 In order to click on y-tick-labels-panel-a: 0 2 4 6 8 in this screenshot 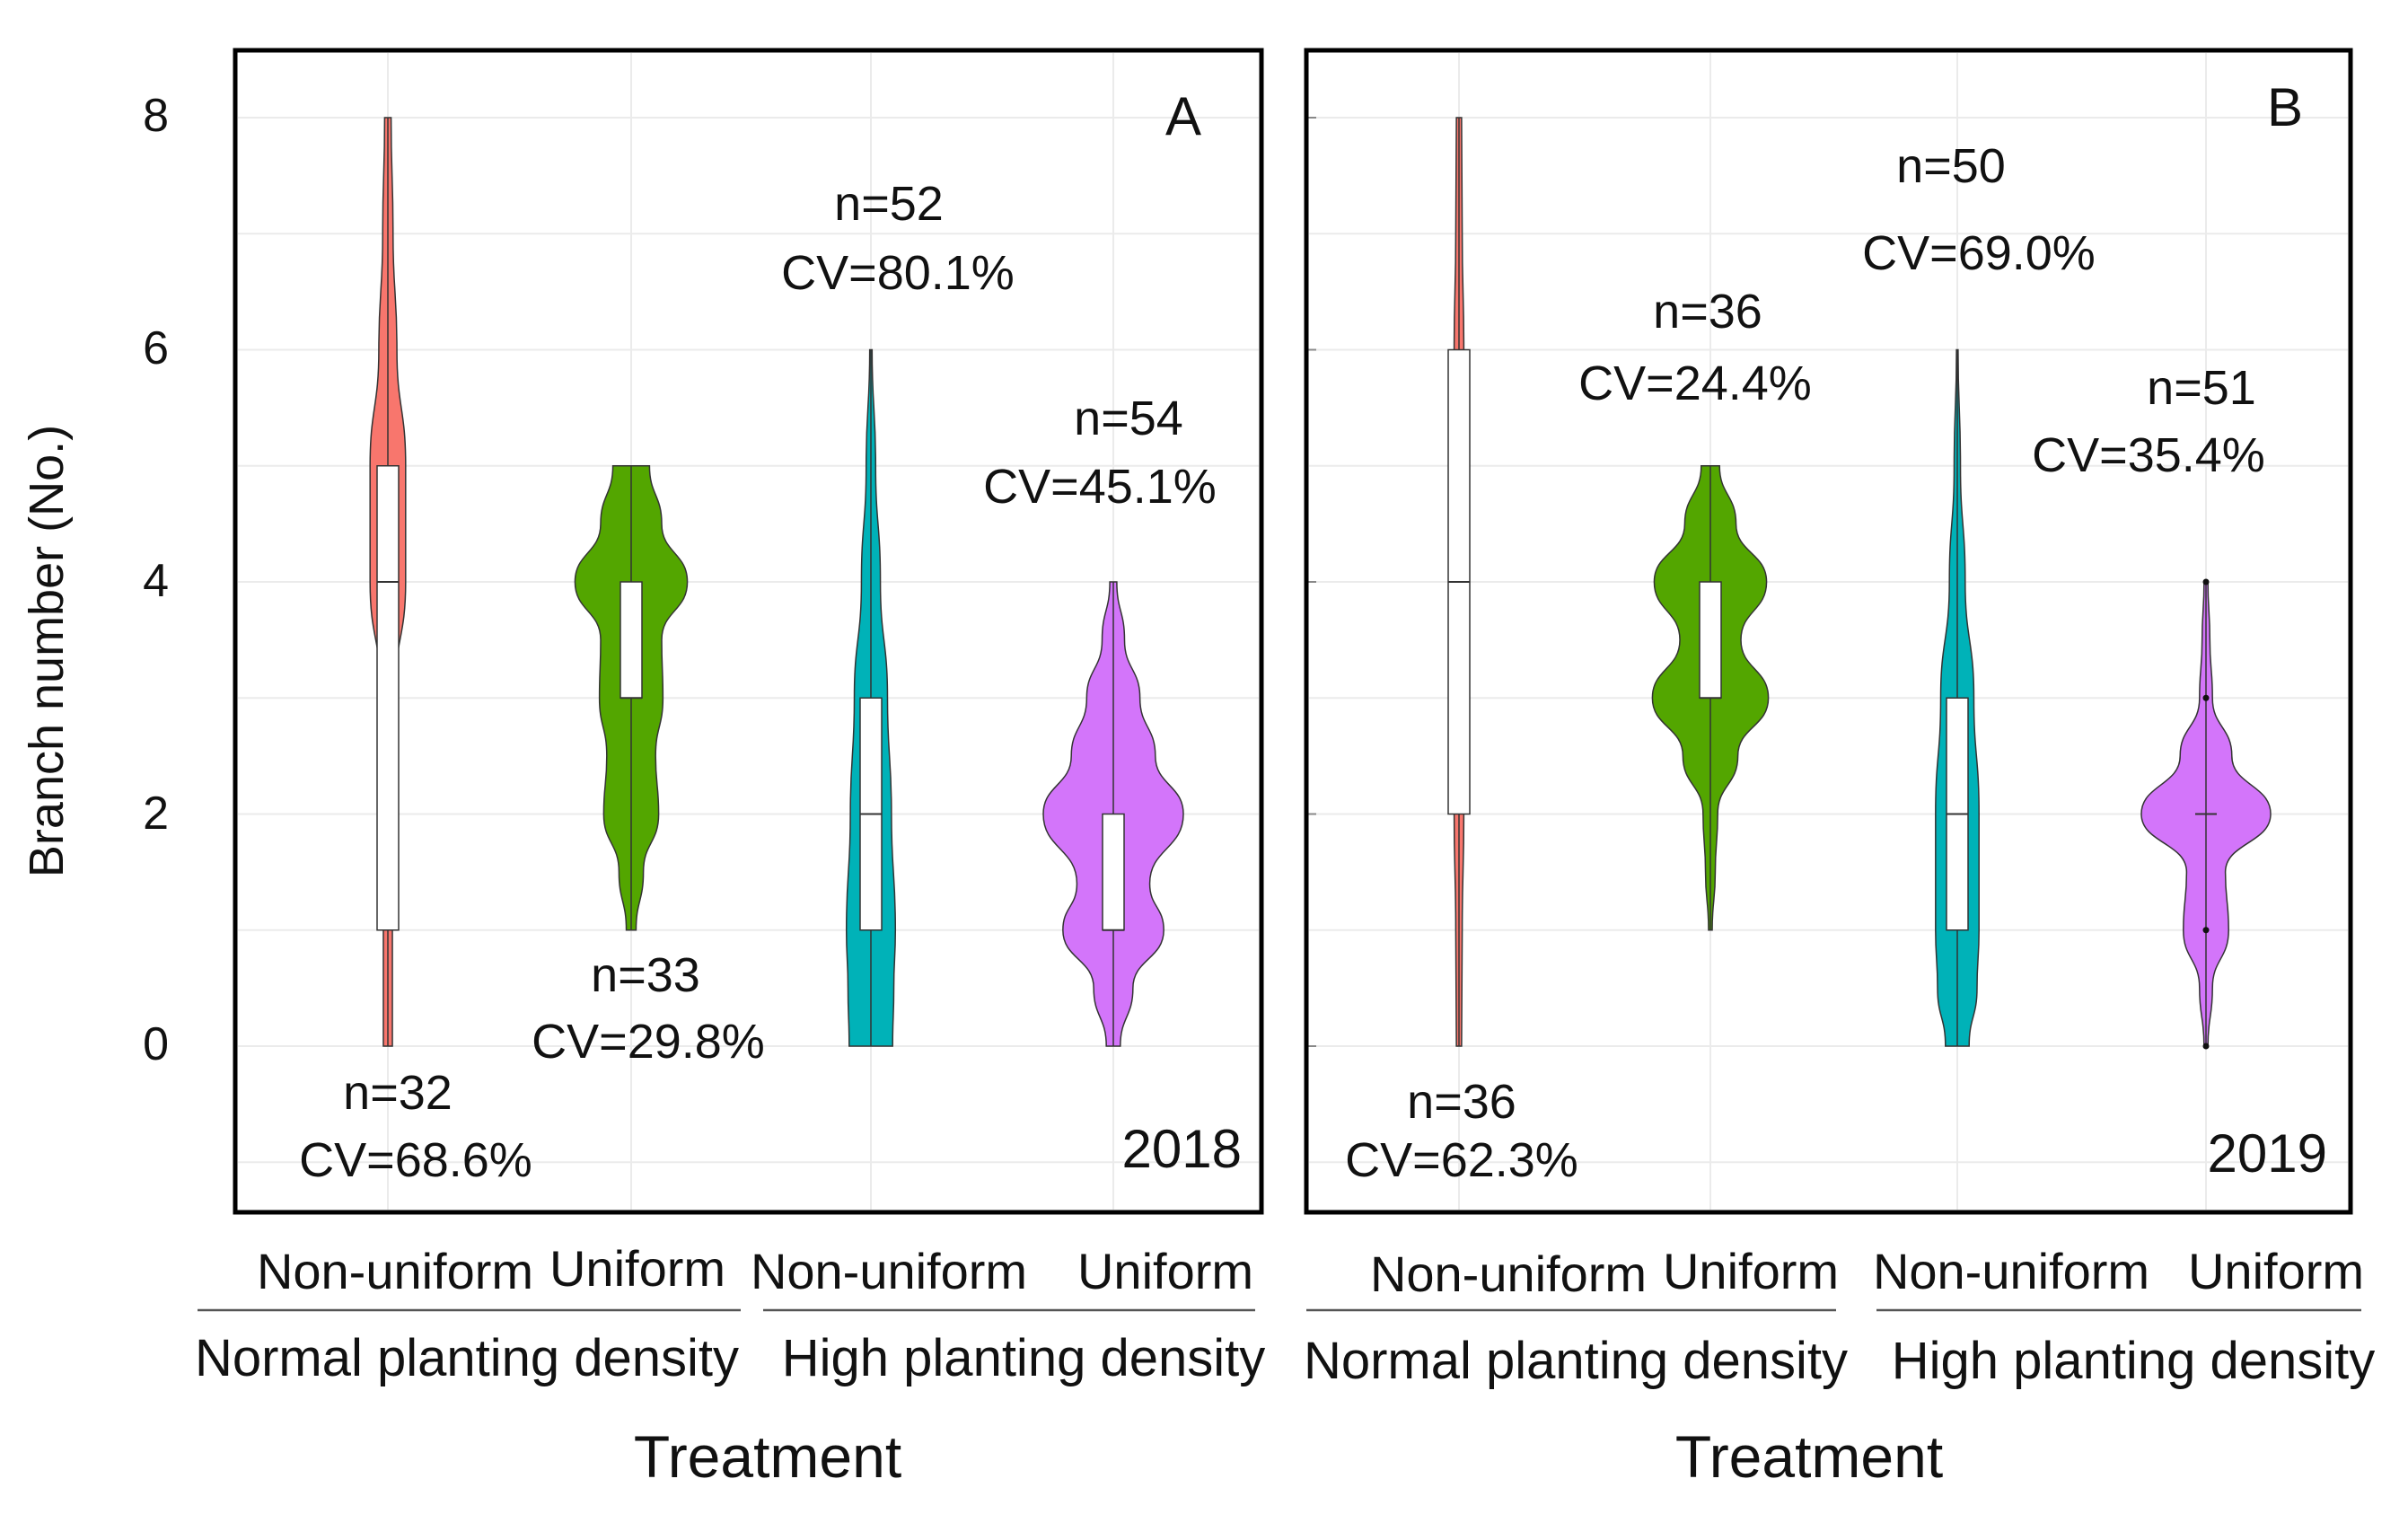, I will do `click(156, 580)`.